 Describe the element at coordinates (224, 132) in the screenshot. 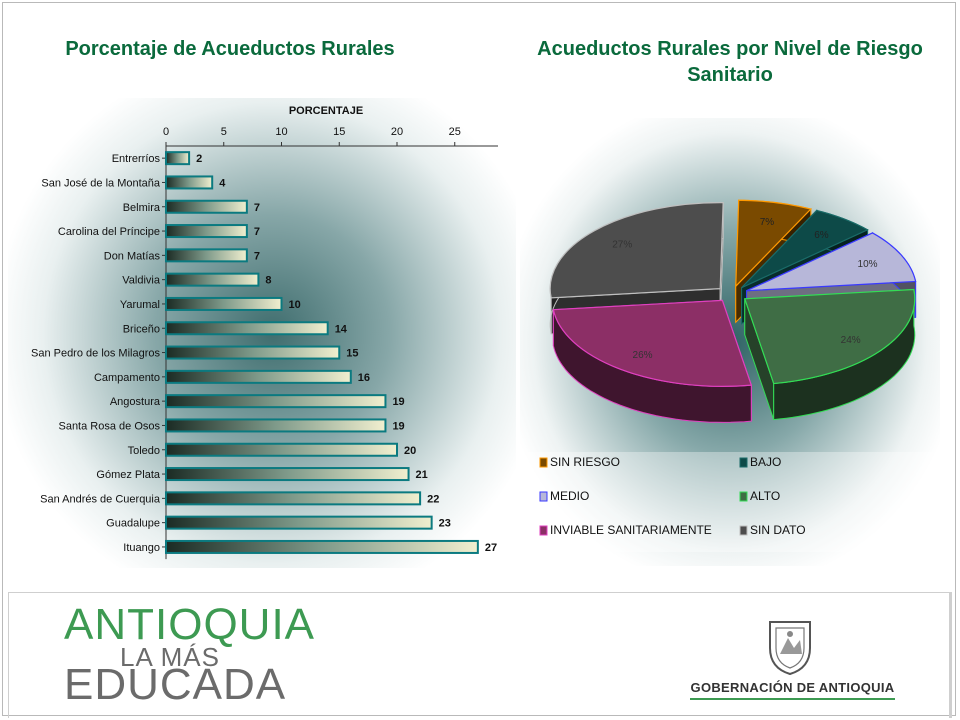

I see `x-tick-label: 5` at that location.